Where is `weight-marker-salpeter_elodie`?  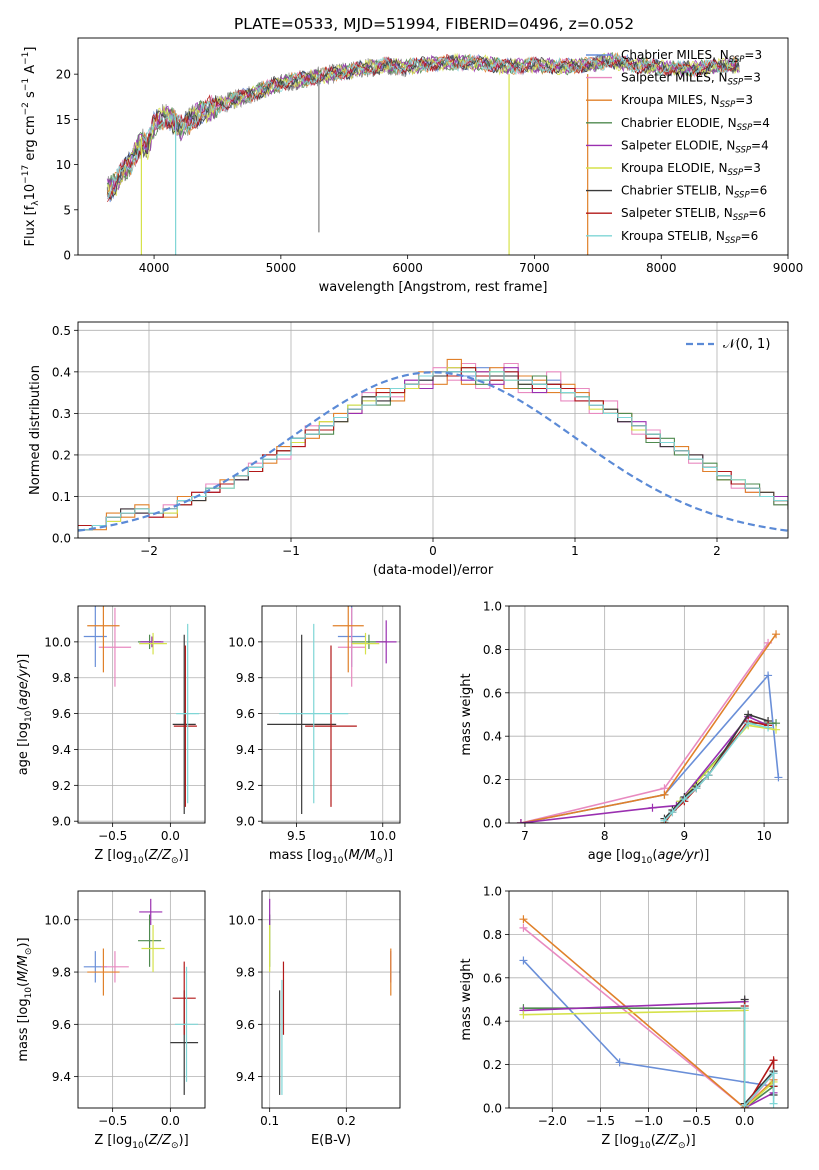
weight-marker-salpeter_elodie is located at coordinates (520, 821).